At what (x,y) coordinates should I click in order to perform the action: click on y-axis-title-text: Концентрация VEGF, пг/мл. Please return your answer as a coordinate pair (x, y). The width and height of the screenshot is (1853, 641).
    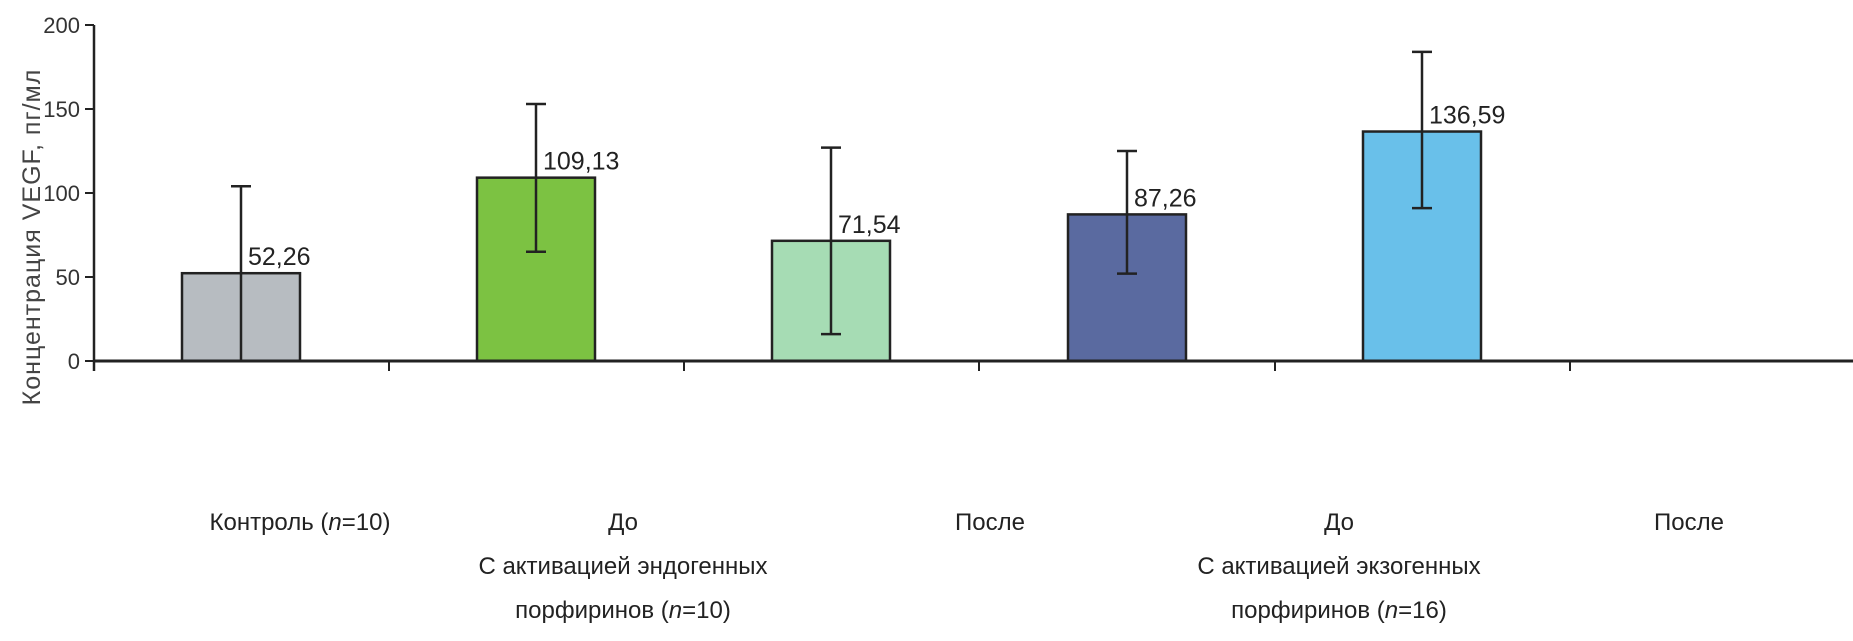
    Looking at the image, I should click on (32, 237).